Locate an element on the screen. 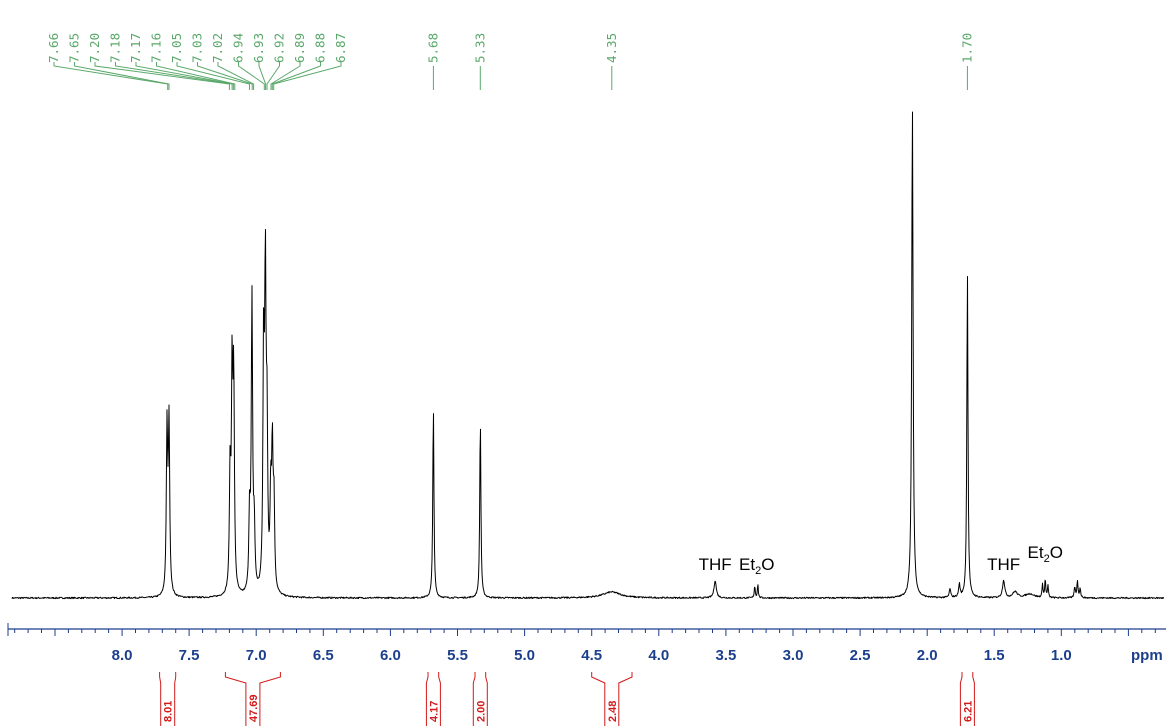  annotation-group: THF Et2O THF Et2O is located at coordinates (881, 560).